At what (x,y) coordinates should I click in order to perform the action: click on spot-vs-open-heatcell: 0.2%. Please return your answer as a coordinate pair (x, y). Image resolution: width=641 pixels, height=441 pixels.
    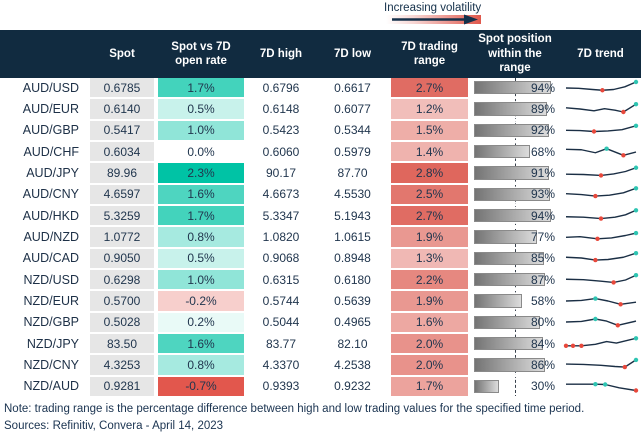
    Looking at the image, I should click on (201, 323).